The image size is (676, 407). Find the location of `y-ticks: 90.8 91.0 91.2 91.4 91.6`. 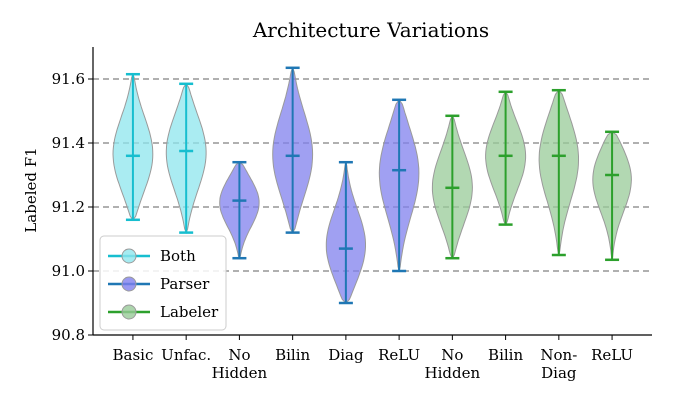

y-ticks: 90.8 91.0 91.2 91.4 91.6 is located at coordinates (72, 207).